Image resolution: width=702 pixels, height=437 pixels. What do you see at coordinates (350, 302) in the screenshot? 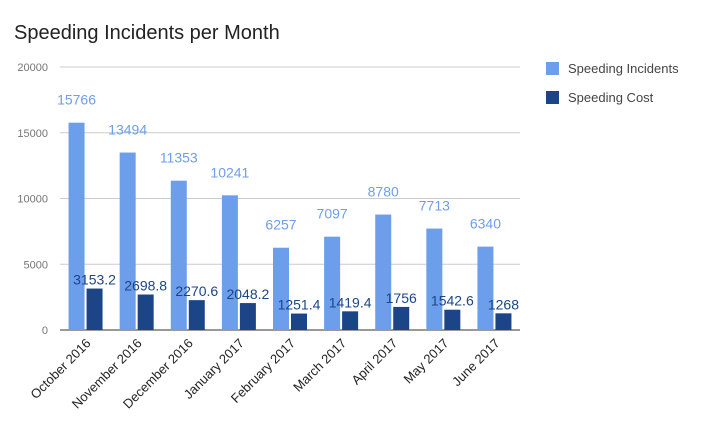
I see `data-label: 1419.4` at bounding box center [350, 302].